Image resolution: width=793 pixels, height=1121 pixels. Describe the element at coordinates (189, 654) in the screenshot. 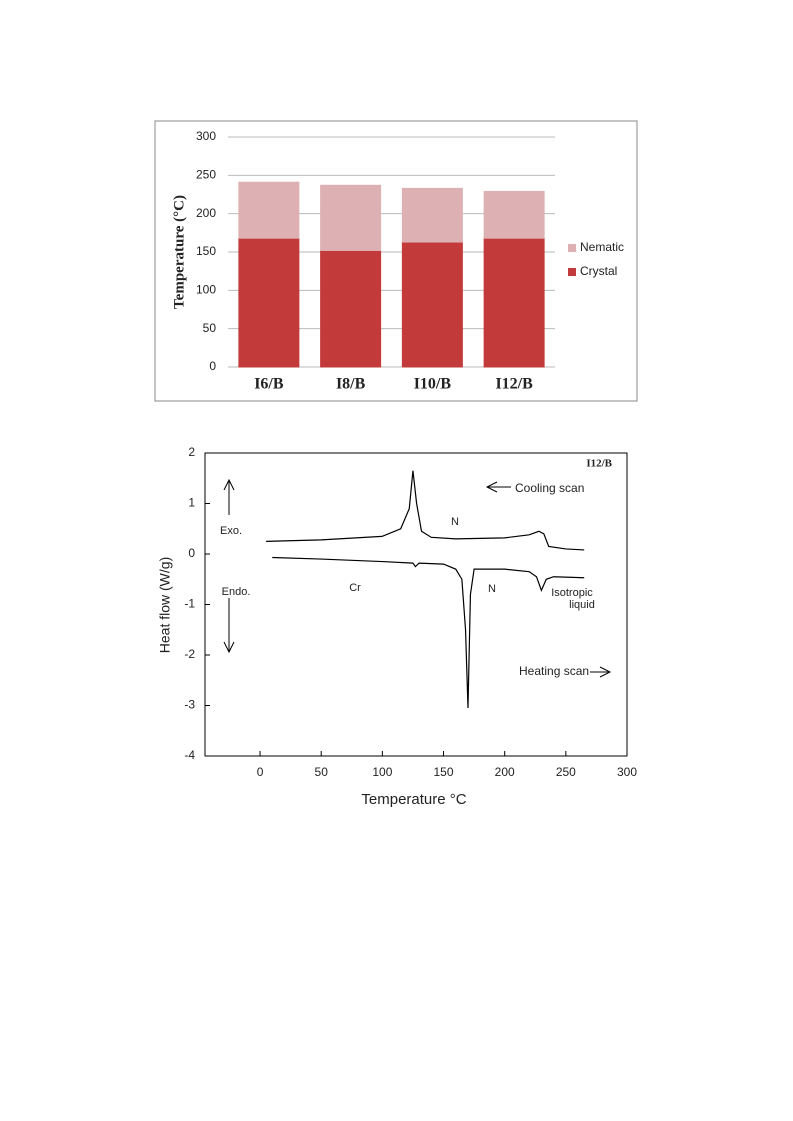

I see `y-tick-label: -2` at that location.